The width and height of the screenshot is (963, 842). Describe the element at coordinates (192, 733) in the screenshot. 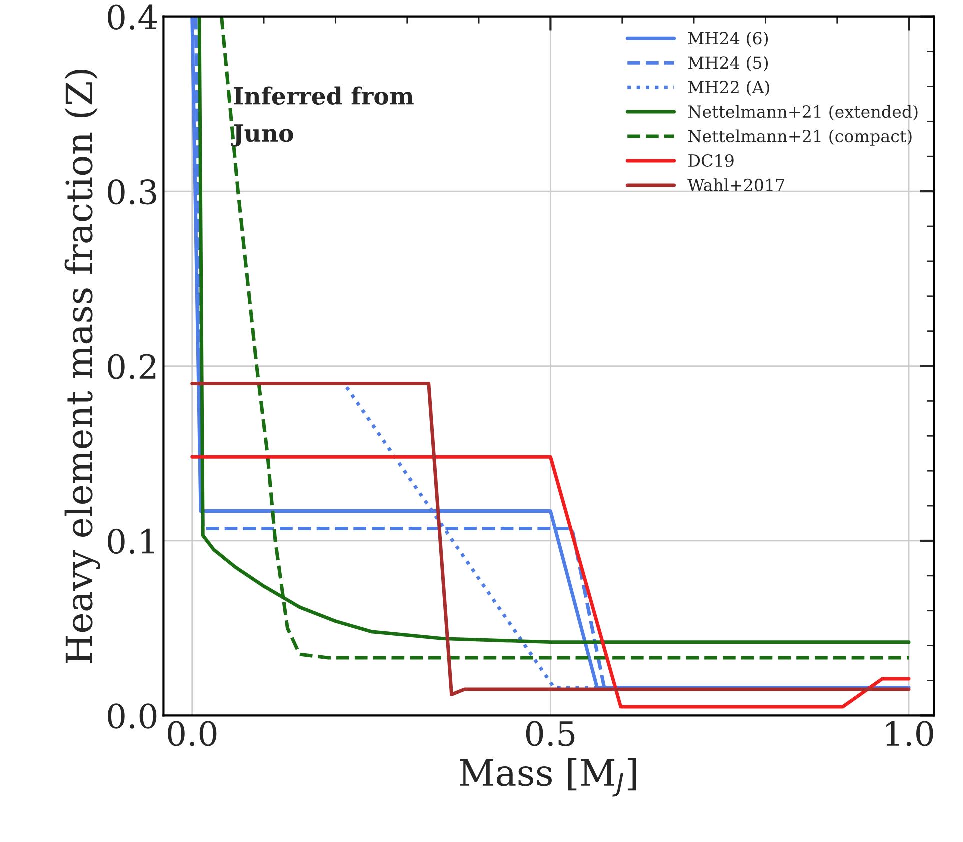

I see `x-tick-label: 0.0` at that location.